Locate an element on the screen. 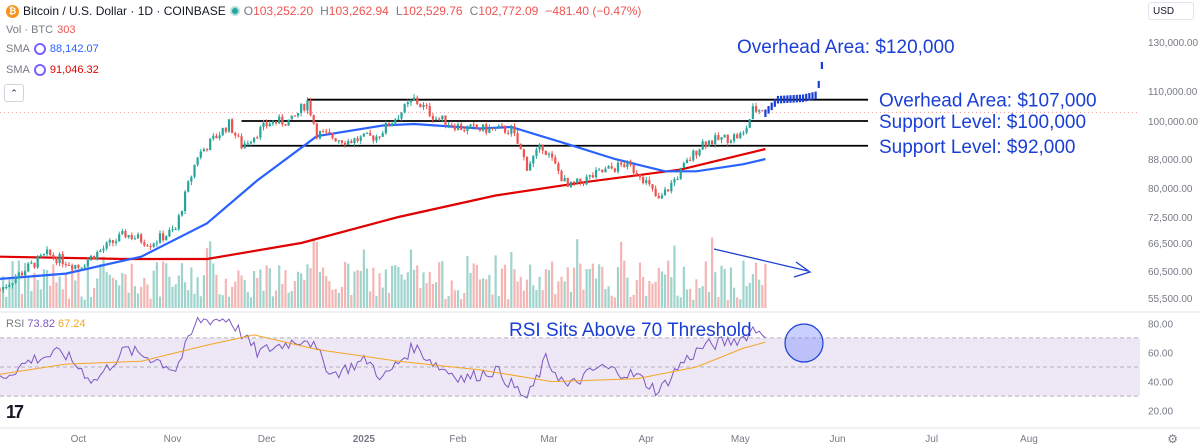 Image resolution: width=1200 pixels, height=448 pixels. rsi-label: RSI is located at coordinates (15, 324).